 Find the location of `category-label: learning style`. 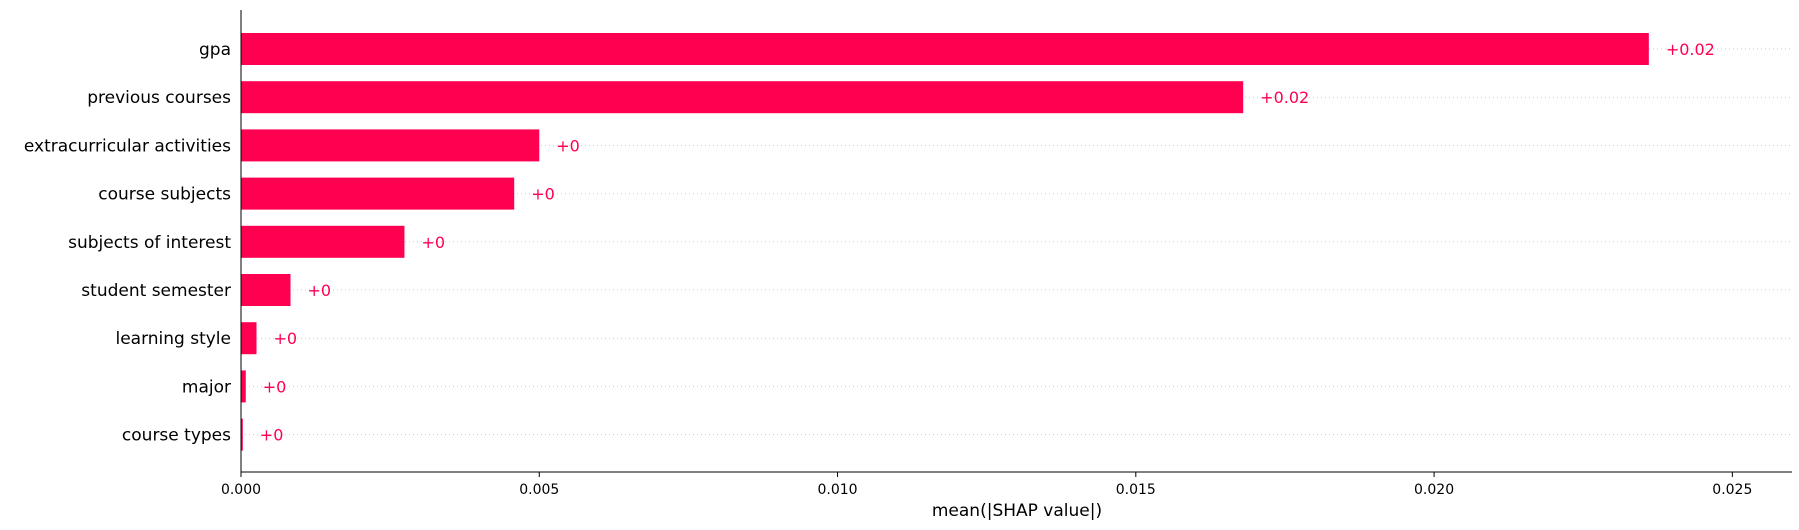

category-label: learning style is located at coordinates (173, 339).